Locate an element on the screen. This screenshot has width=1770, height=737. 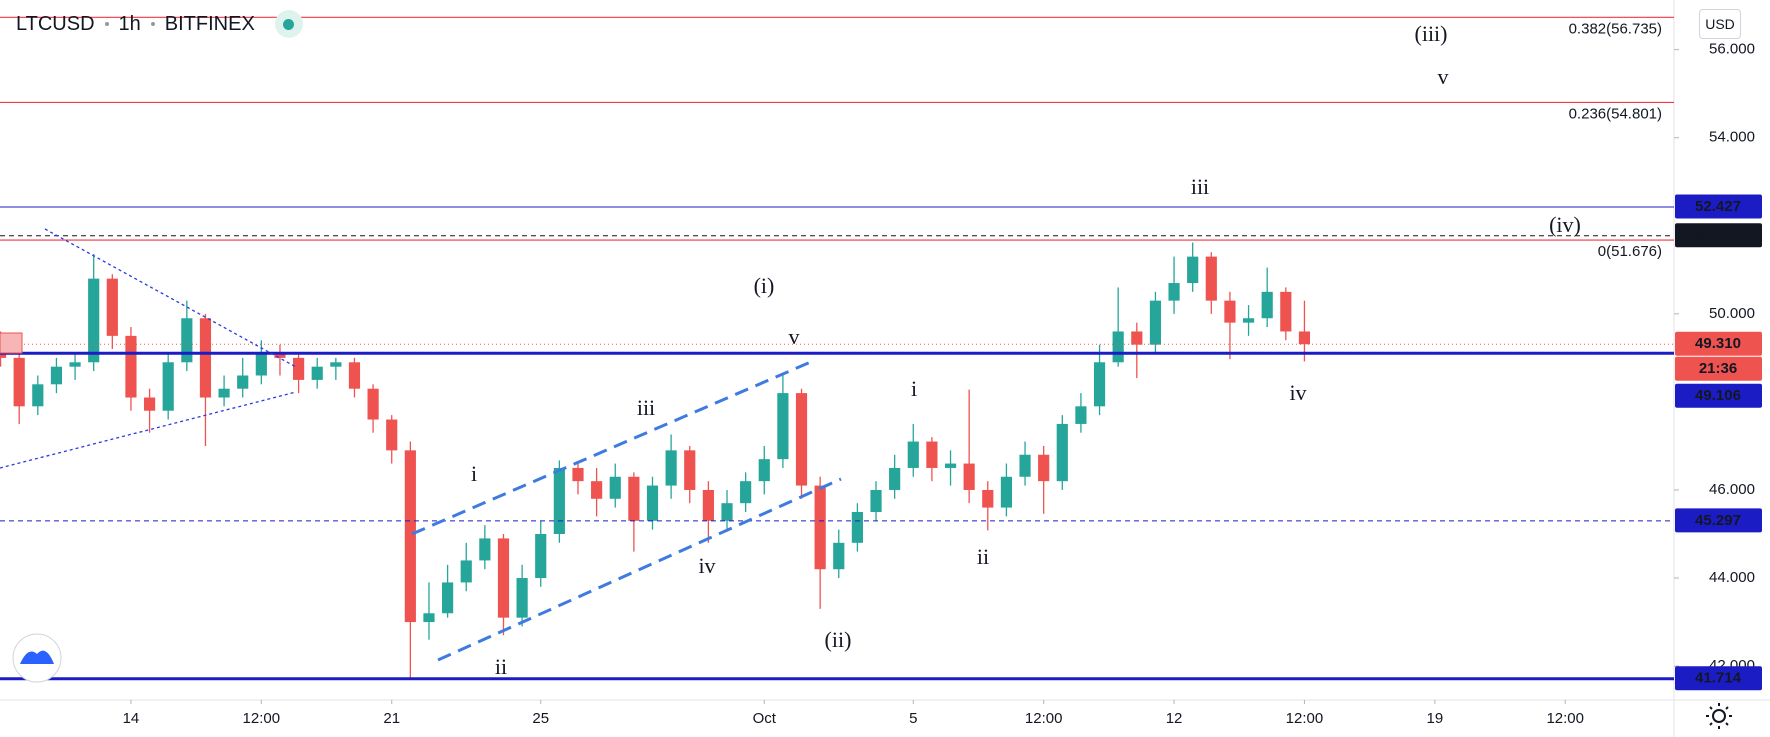
wave-label: v is located at coordinates (1443, 76).